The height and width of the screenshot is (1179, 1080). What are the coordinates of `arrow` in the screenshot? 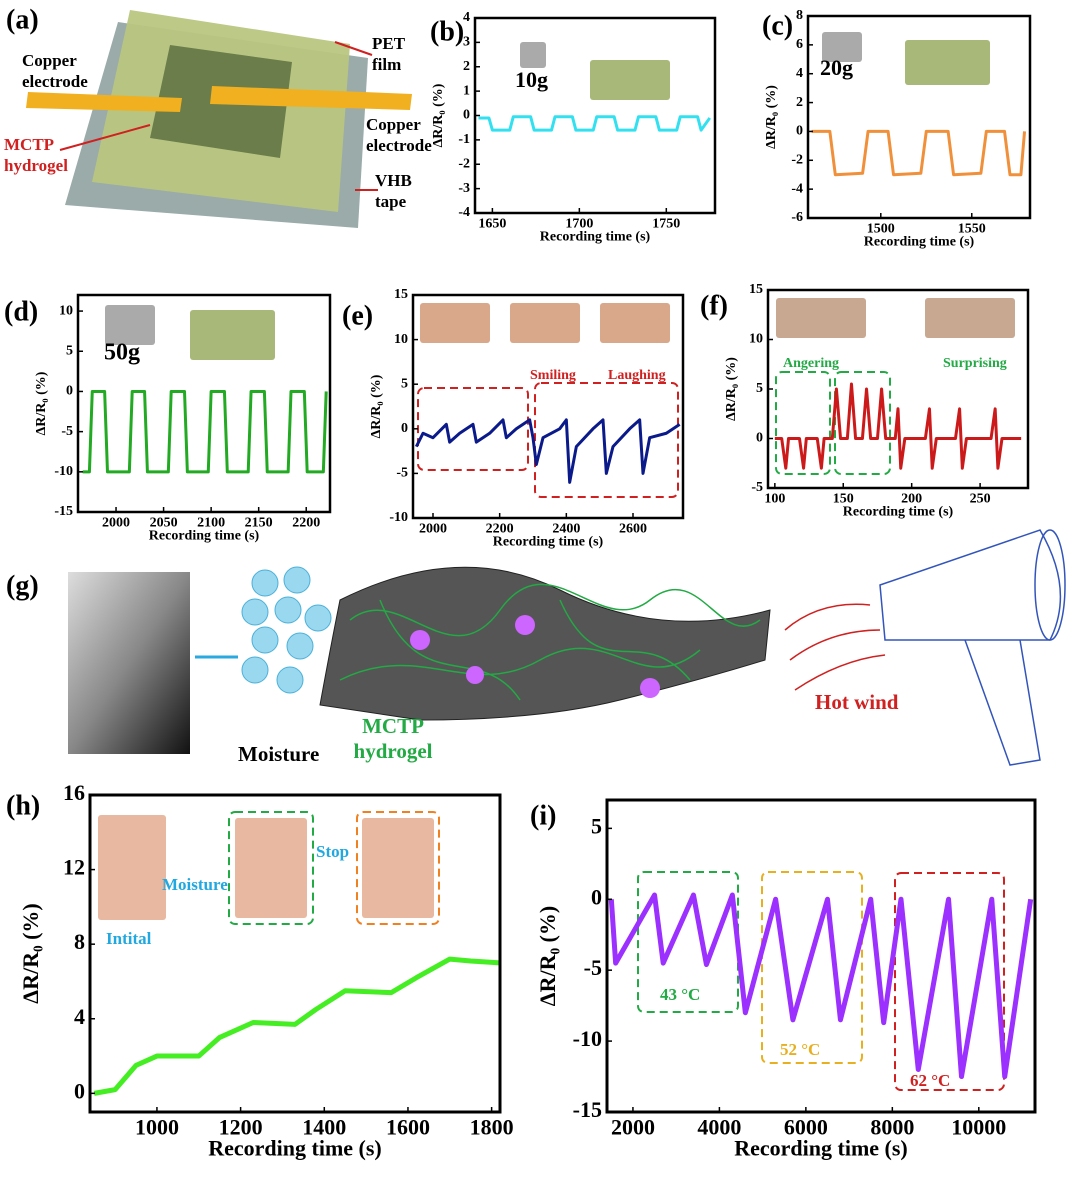 It's located at (353, 48).